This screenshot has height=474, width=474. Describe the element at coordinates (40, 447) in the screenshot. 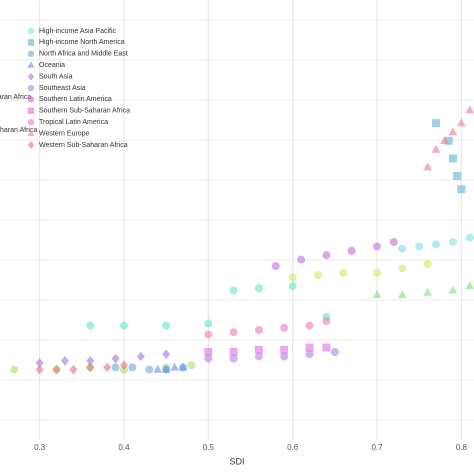

I see `x-tick-label: 0.3` at that location.